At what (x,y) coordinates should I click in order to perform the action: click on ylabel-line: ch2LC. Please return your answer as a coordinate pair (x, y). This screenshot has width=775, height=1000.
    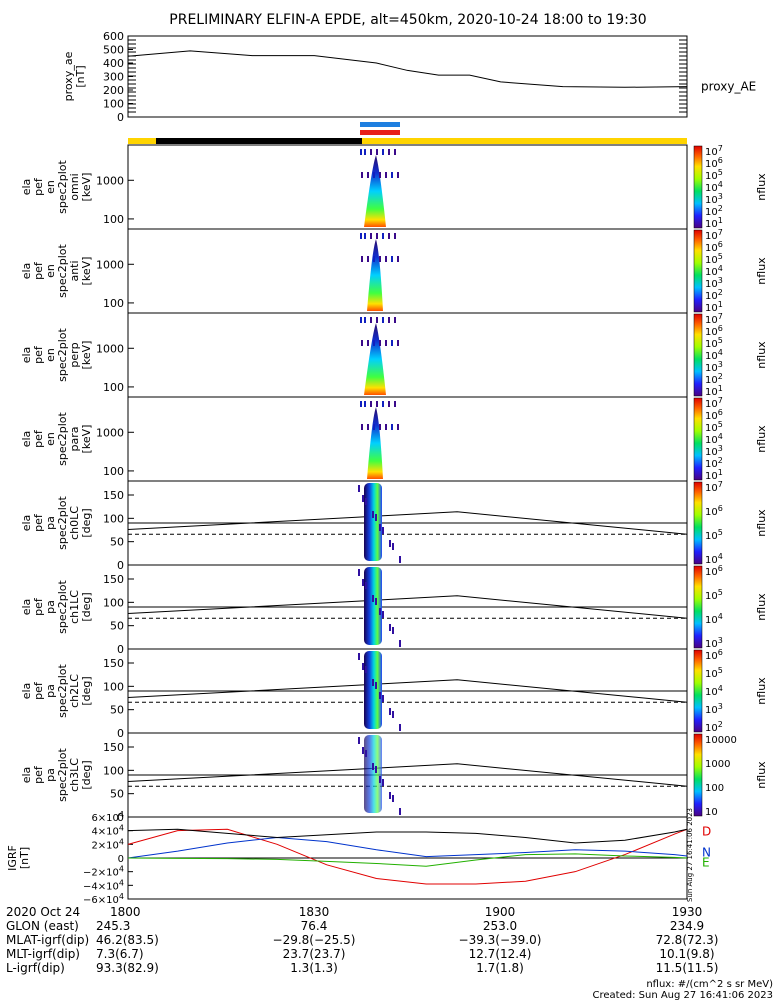
    Looking at the image, I should click on (74, 691).